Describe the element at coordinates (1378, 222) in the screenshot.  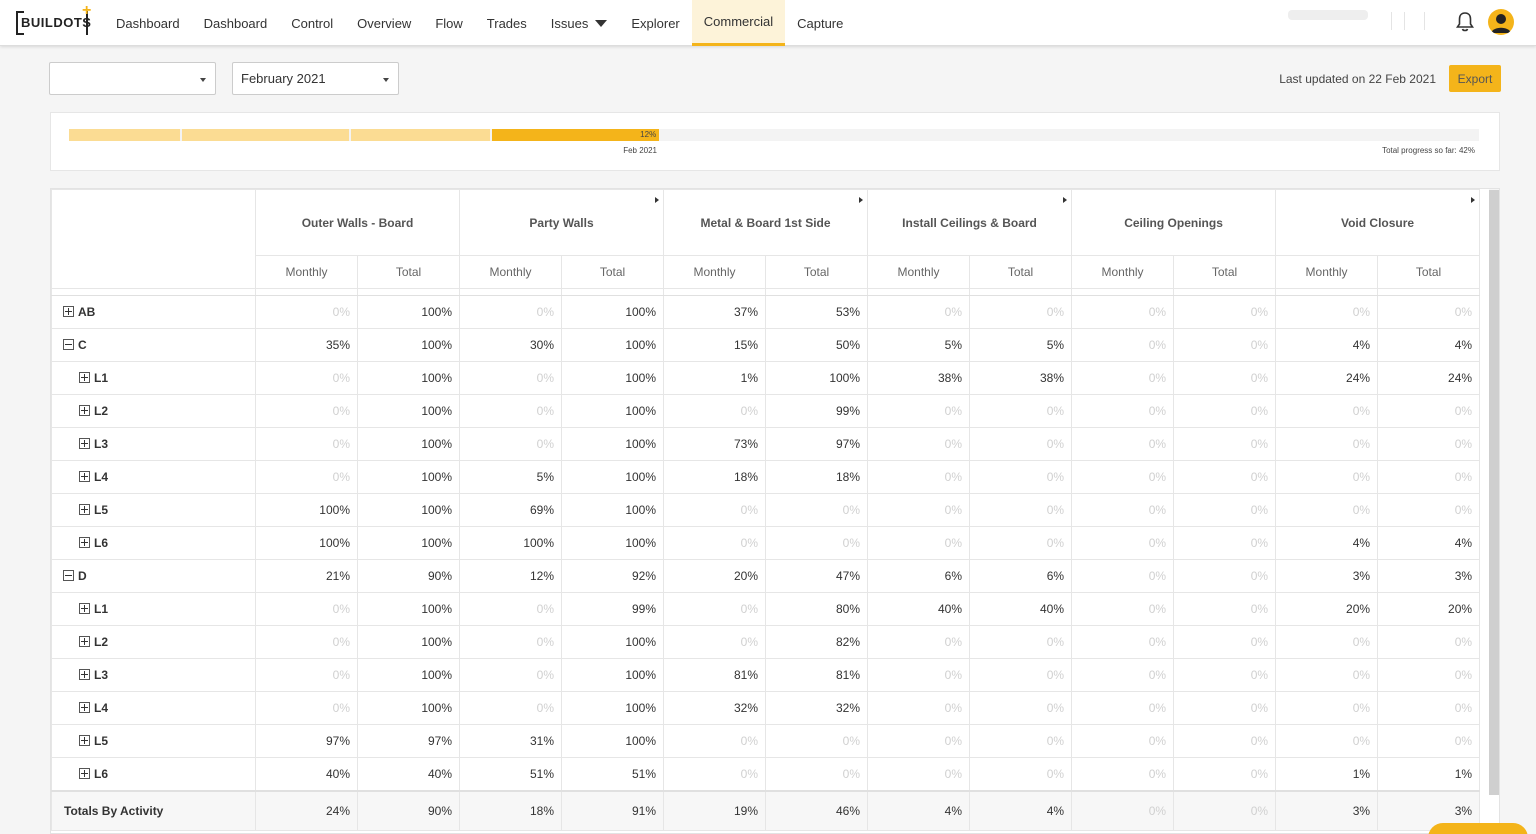
I see `activity-header: Void Closure` at that location.